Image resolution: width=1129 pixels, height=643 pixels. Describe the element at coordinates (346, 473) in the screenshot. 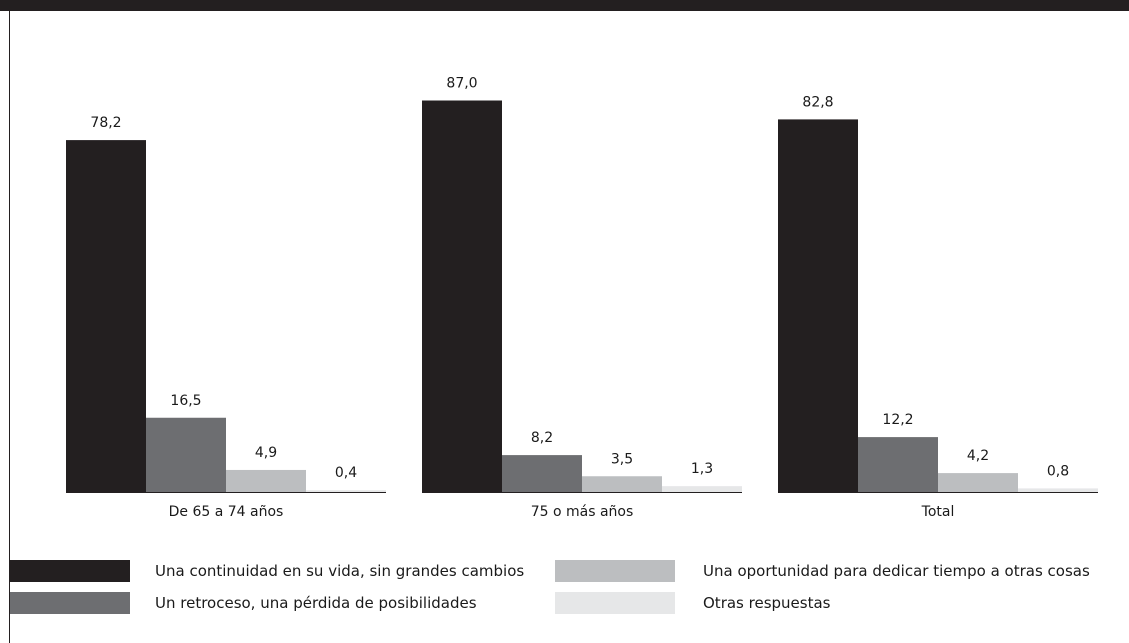

I see `data-label-0-3: 0,4` at that location.